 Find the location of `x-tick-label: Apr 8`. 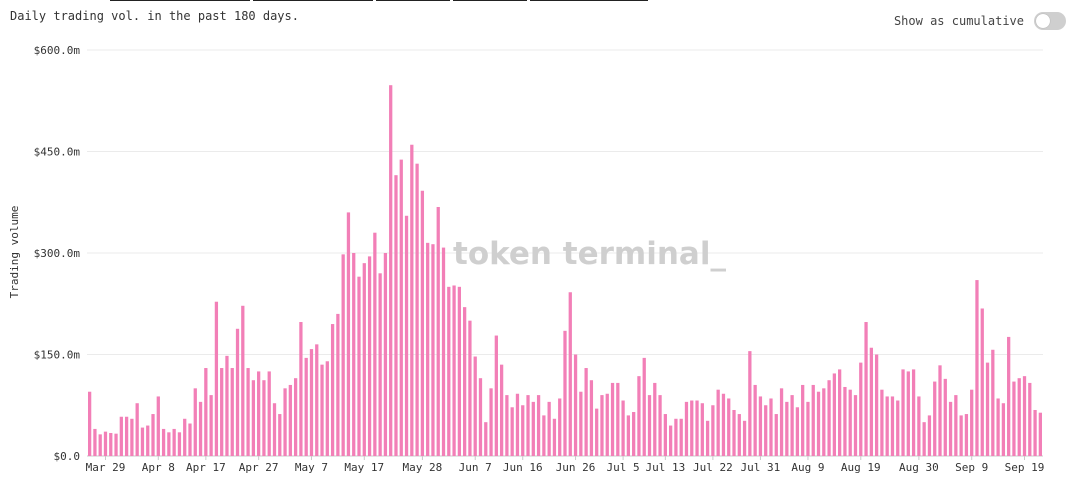

x-tick-label: Apr 8 is located at coordinates (158, 467).